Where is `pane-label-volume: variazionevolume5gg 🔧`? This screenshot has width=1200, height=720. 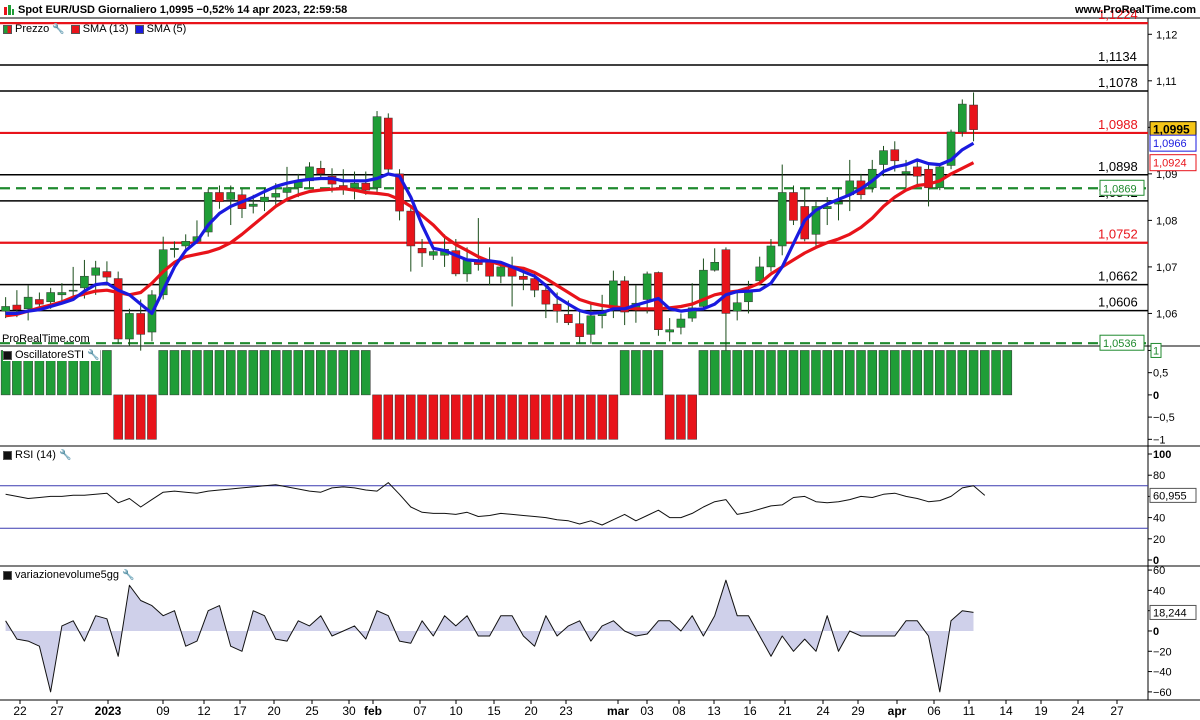
pane-label-volume: variazionevolume5gg 🔧 is located at coordinates (69, 575).